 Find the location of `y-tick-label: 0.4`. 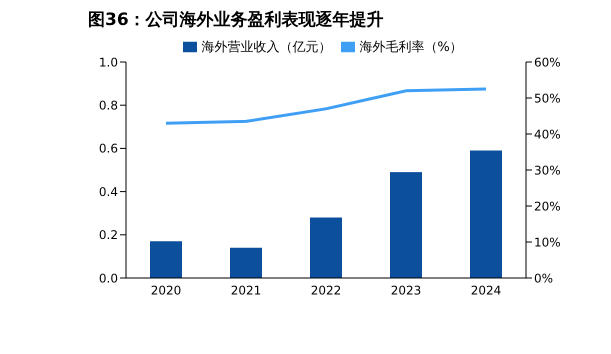

y-tick-label: 0.4 is located at coordinates (108, 191).